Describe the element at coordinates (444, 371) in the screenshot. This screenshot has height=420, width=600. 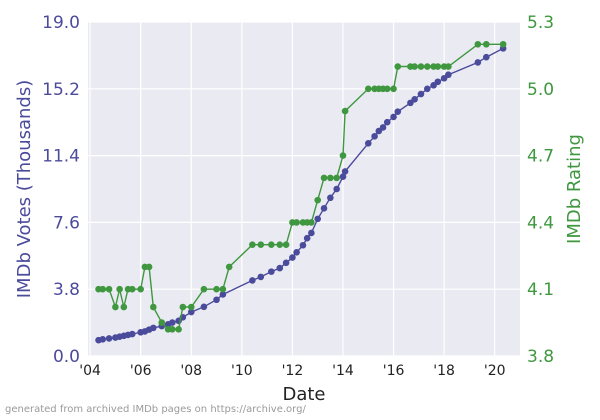
I see `x-tick-label: '18` at that location.